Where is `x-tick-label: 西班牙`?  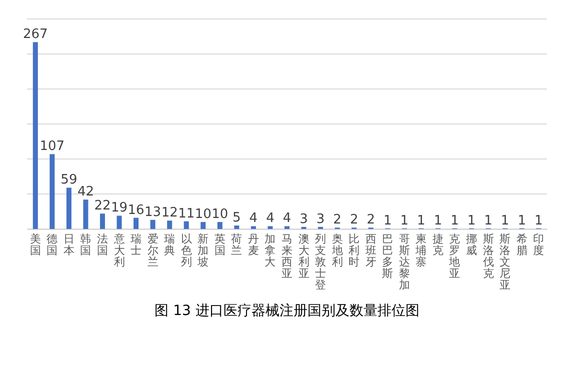
x-tick-label: 西班牙 is located at coordinates (370, 250).